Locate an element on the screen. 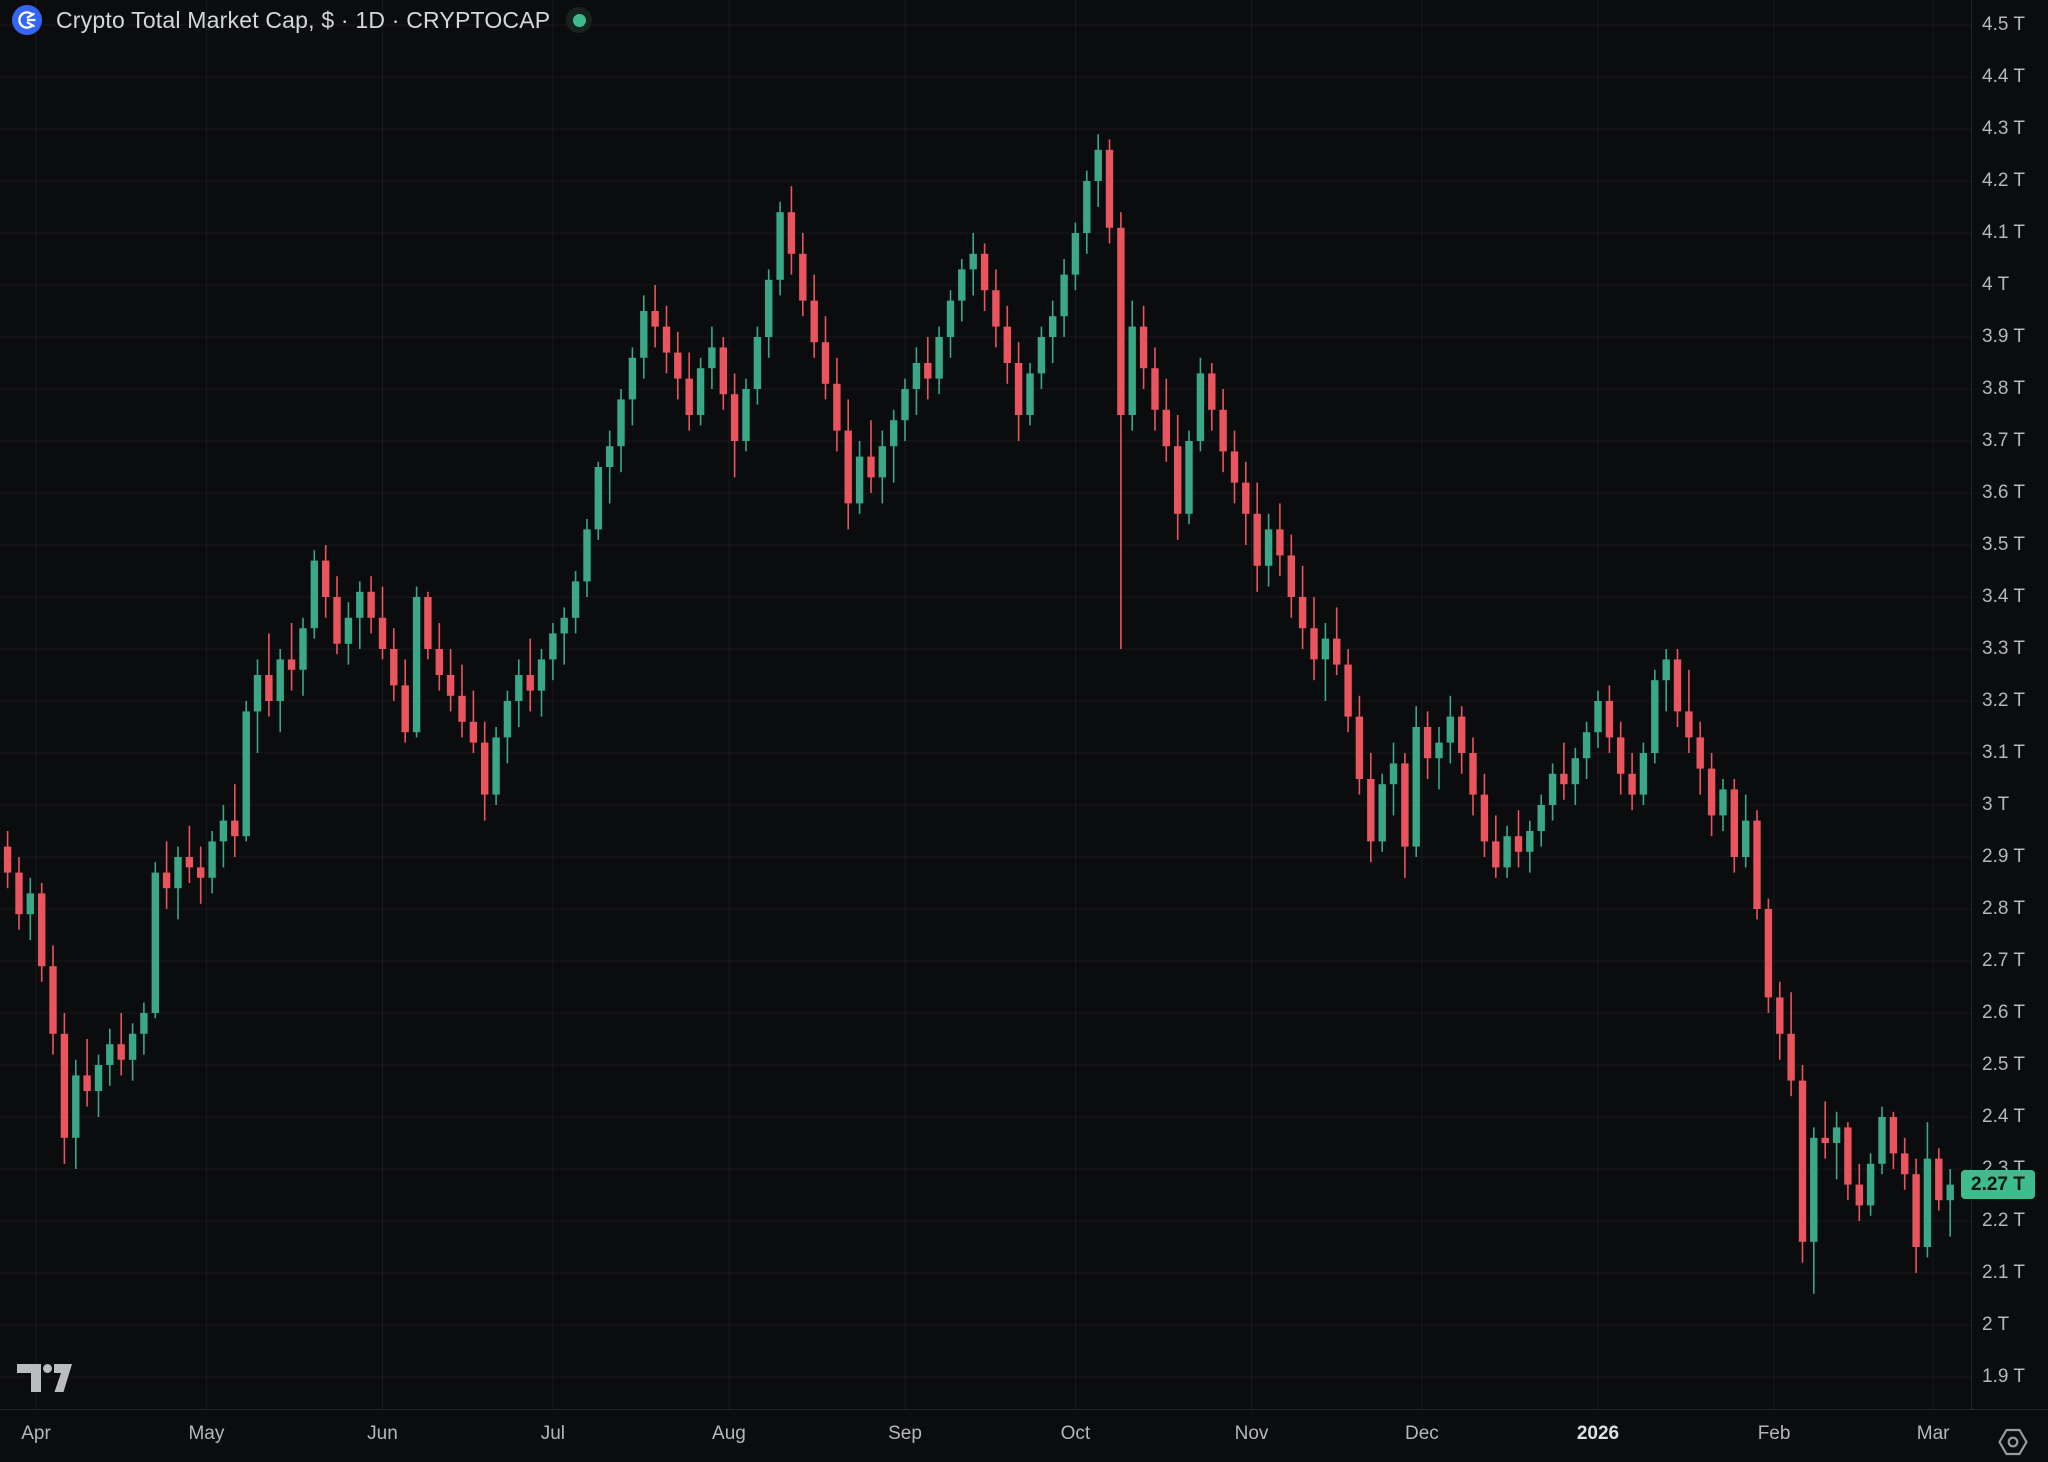  time-axis-settings-button is located at coordinates (2013, 1442).